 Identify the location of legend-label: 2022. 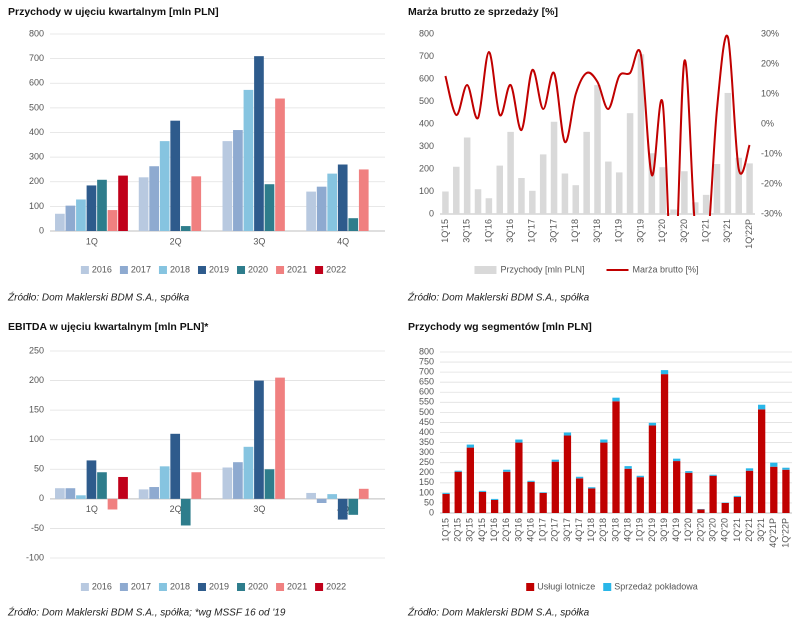
(336, 269).